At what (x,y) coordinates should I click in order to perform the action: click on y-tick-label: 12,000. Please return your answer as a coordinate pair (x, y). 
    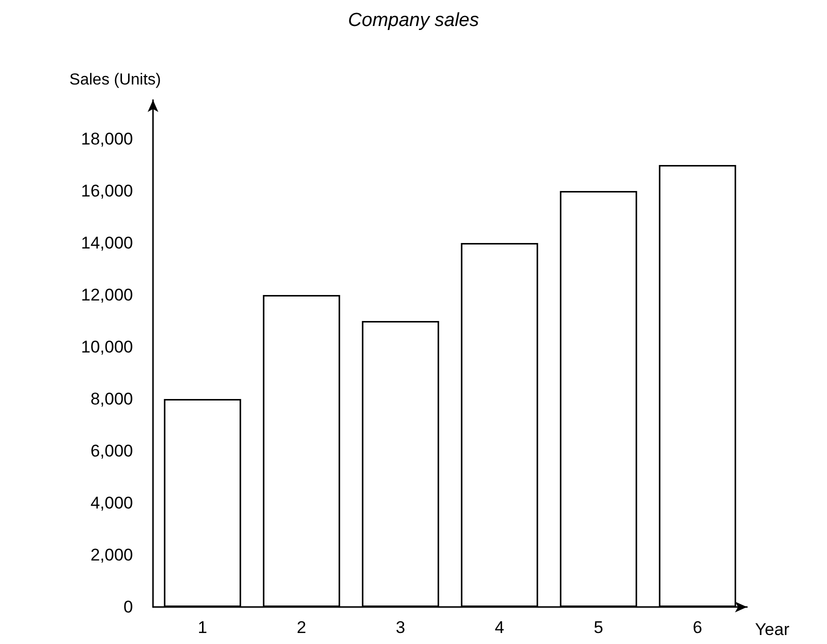
    Looking at the image, I should click on (107, 295).